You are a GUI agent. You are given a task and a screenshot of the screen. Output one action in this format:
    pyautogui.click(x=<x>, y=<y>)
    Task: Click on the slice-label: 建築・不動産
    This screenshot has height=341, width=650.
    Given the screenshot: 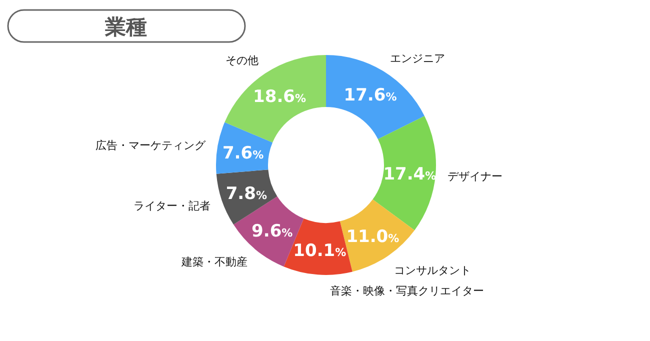 What is the action you would take?
    pyautogui.click(x=214, y=262)
    